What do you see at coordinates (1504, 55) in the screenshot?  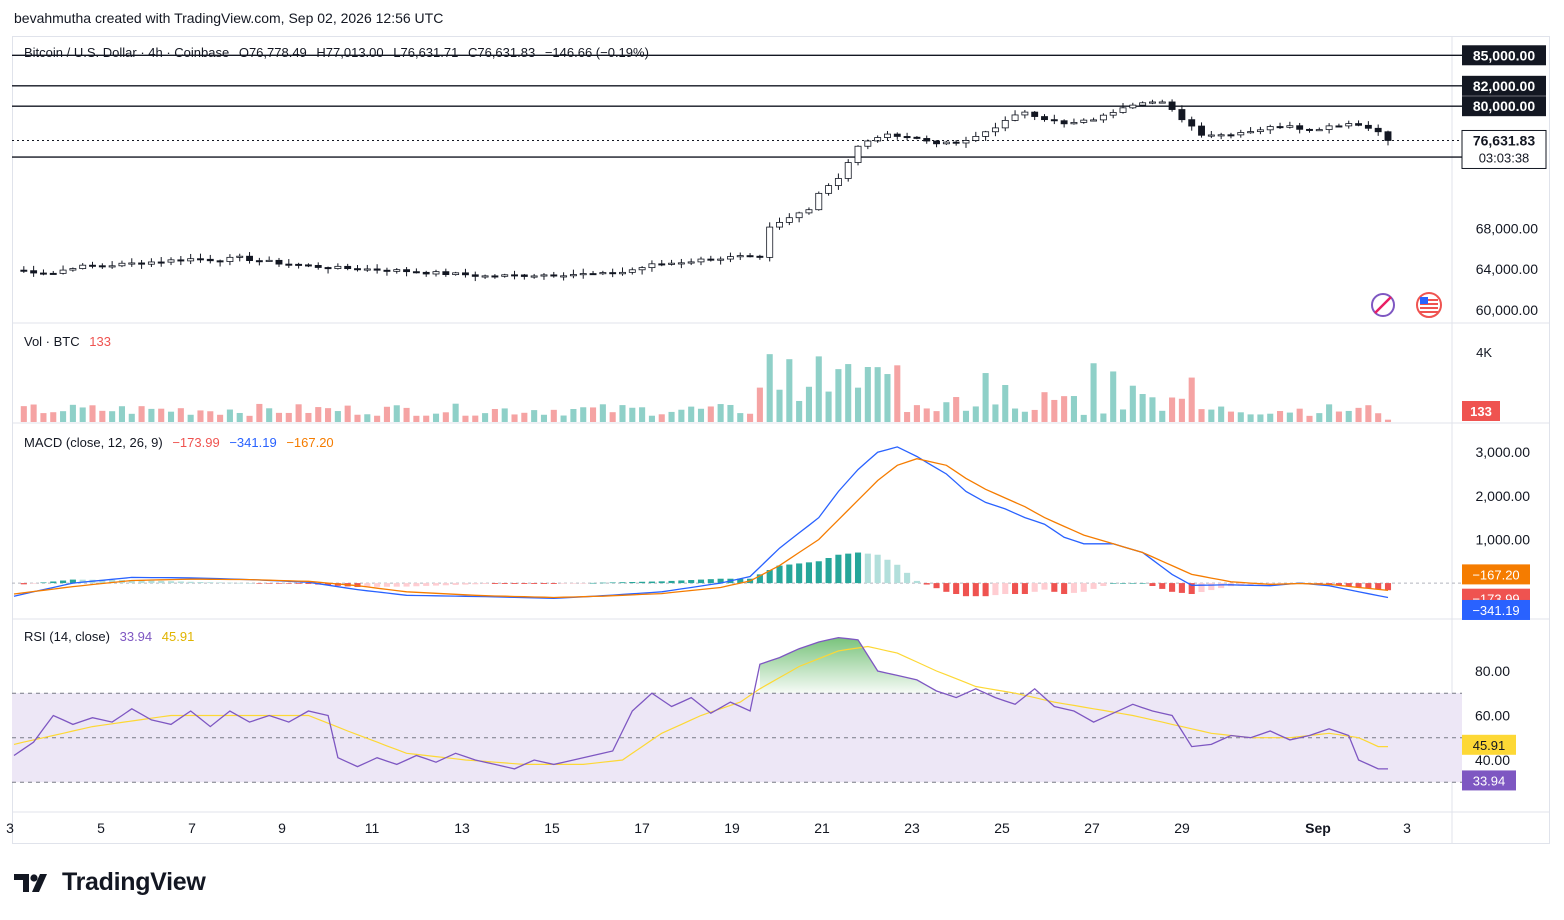 I see `price-axis-label: 85,000.00` at bounding box center [1504, 55].